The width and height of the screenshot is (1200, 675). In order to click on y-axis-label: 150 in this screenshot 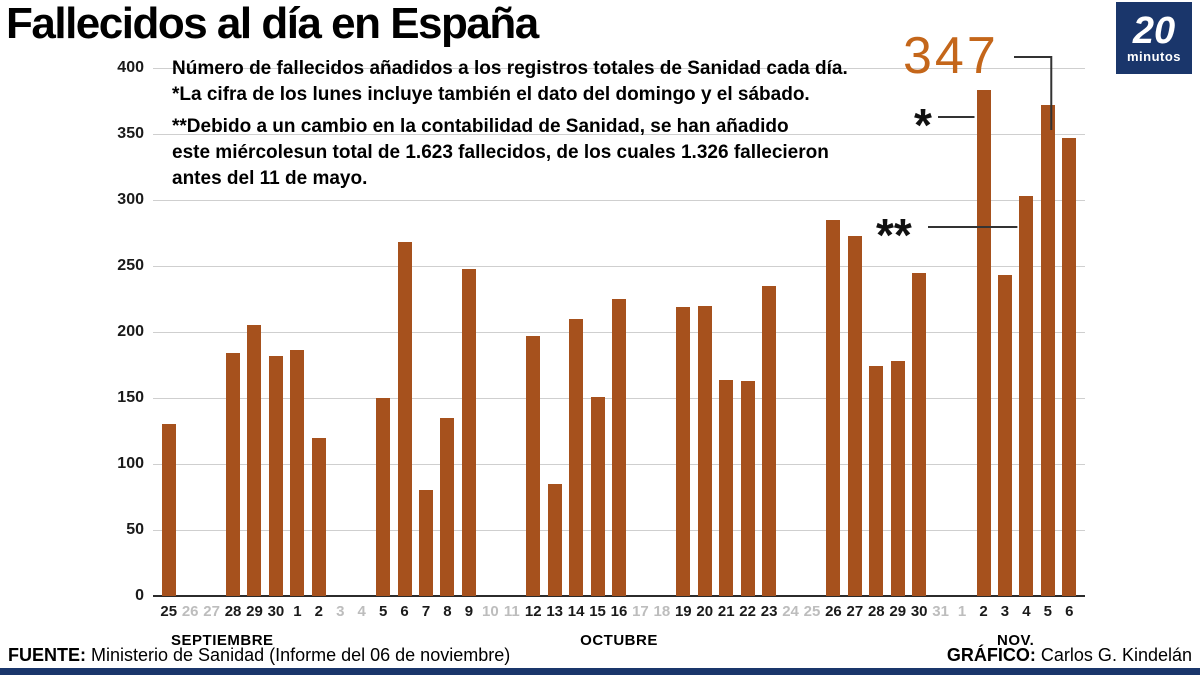, I will do `click(130, 397)`.